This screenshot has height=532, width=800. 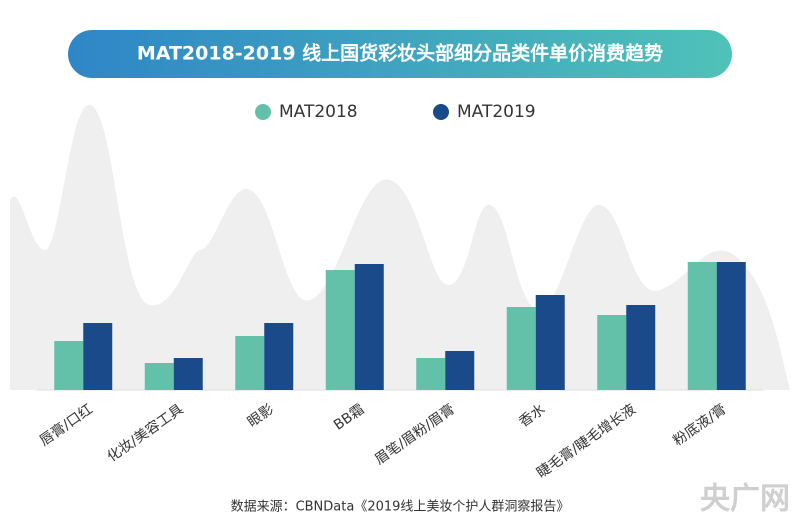 What do you see at coordinates (65, 425) in the screenshot?
I see `x-tick-label: 唇膏/口红` at bounding box center [65, 425].